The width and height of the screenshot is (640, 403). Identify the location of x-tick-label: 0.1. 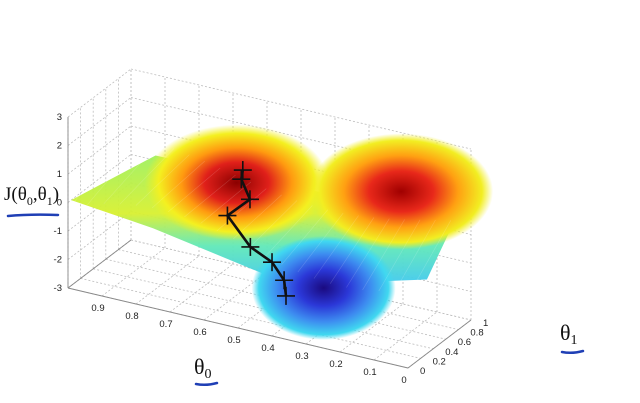
(369, 372).